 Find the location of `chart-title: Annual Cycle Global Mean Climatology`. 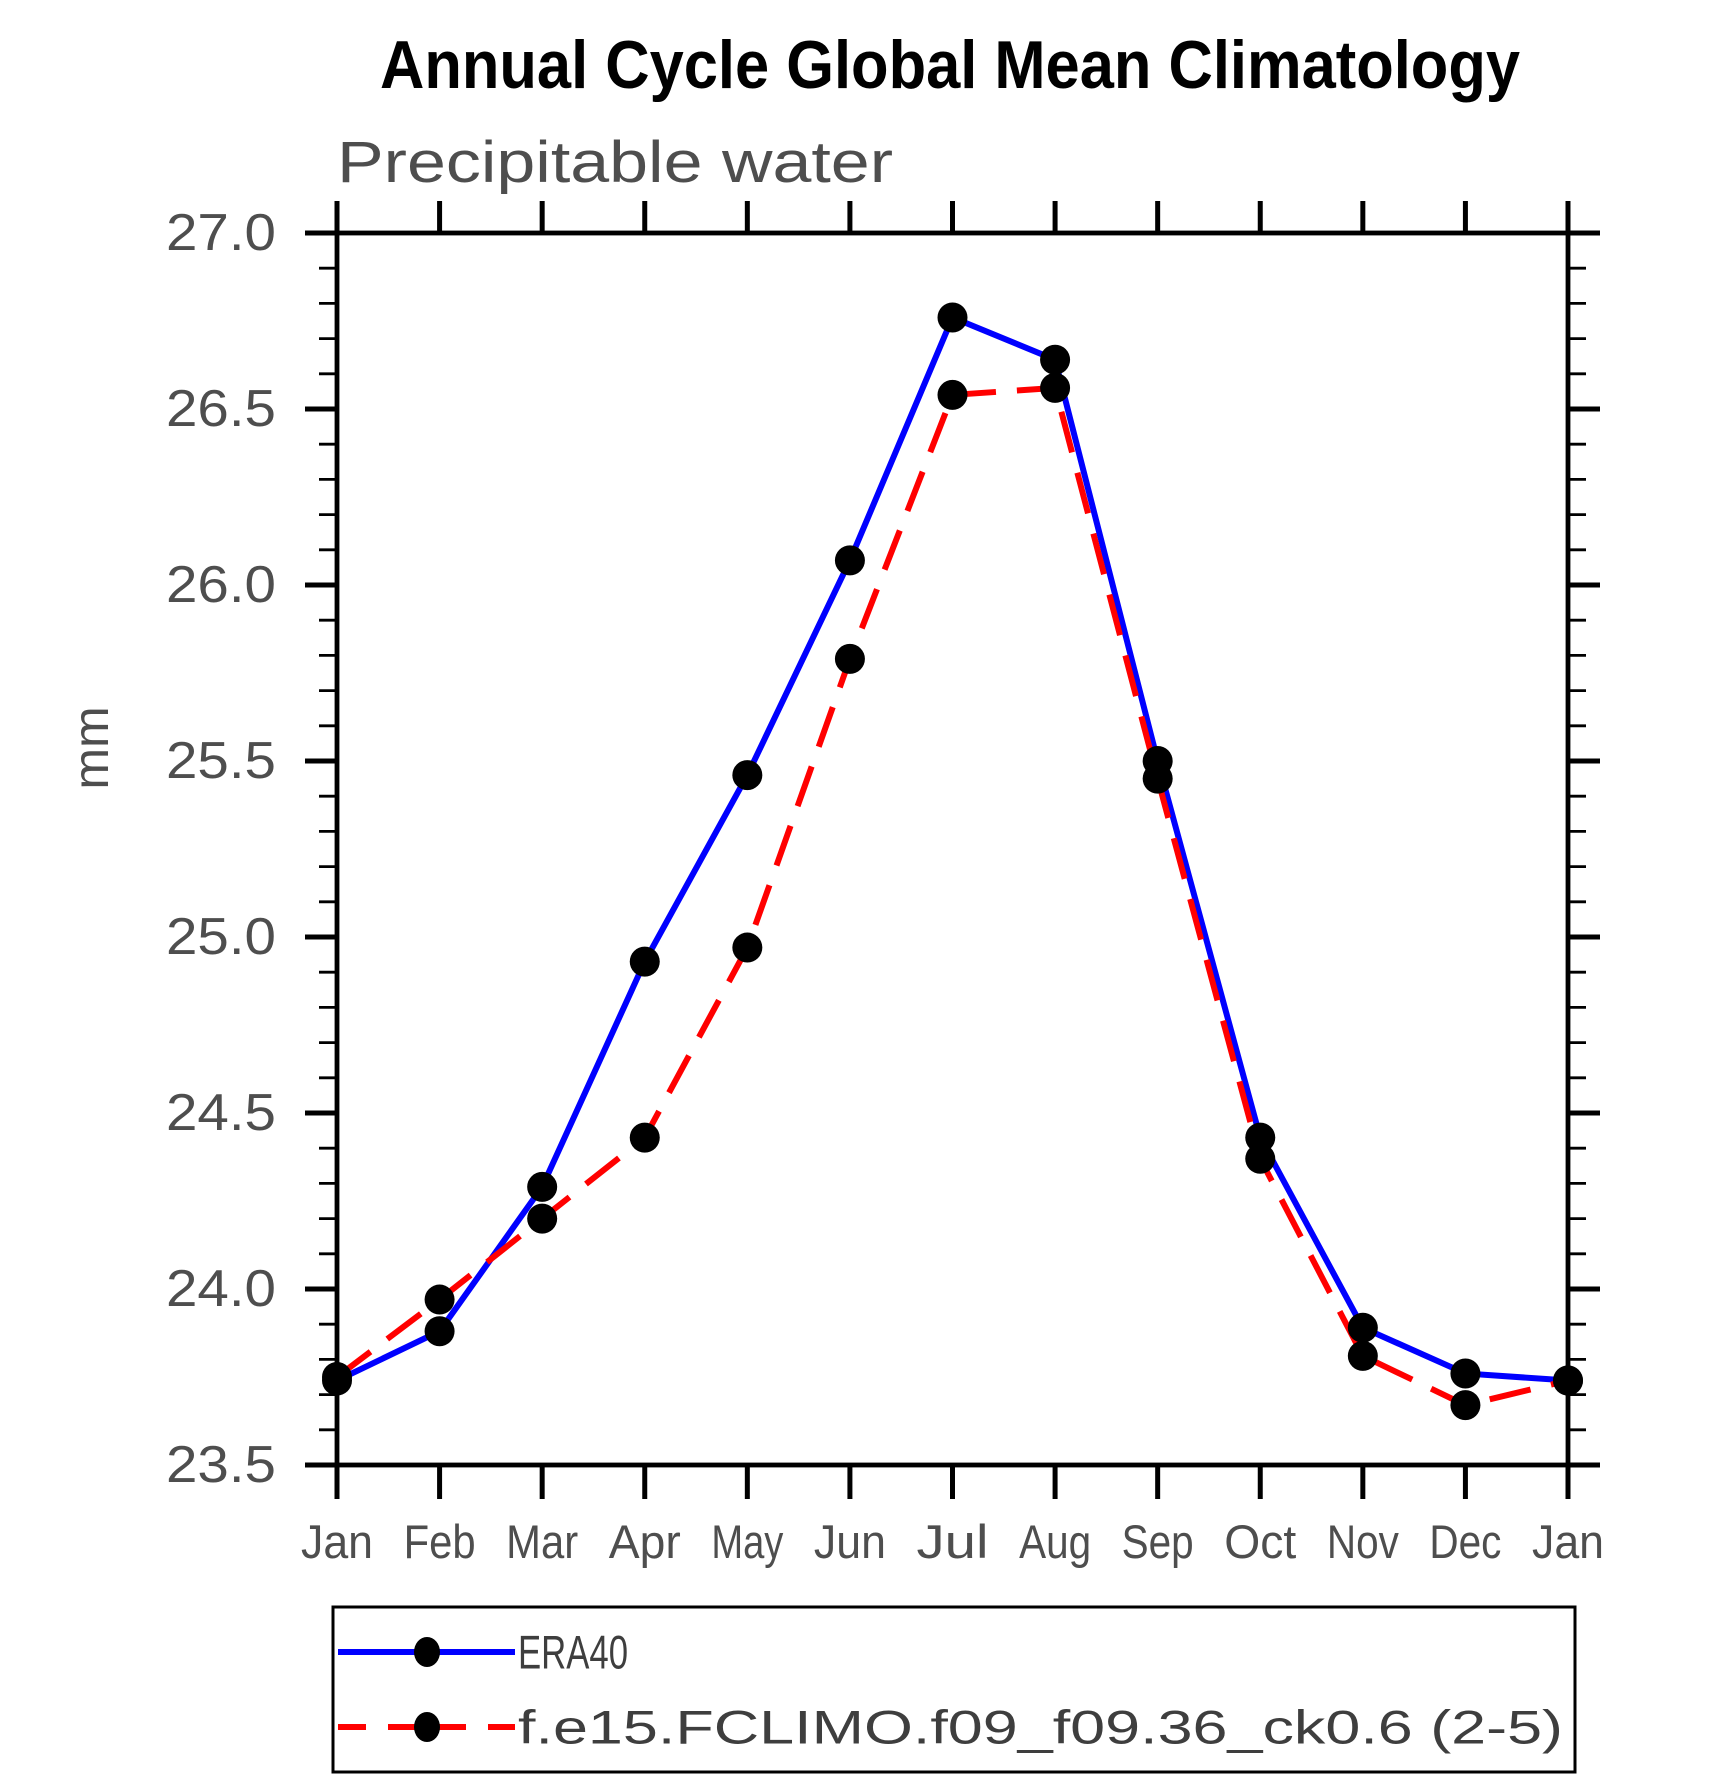

chart-title: Annual Cycle Global Mean Climatology is located at coordinates (950, 65).